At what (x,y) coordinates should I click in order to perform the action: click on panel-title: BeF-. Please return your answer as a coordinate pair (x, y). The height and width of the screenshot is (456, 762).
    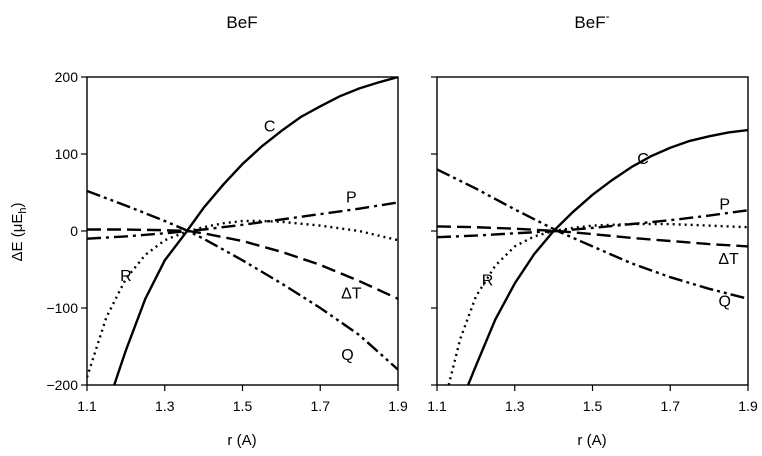
    Looking at the image, I should click on (591, 20).